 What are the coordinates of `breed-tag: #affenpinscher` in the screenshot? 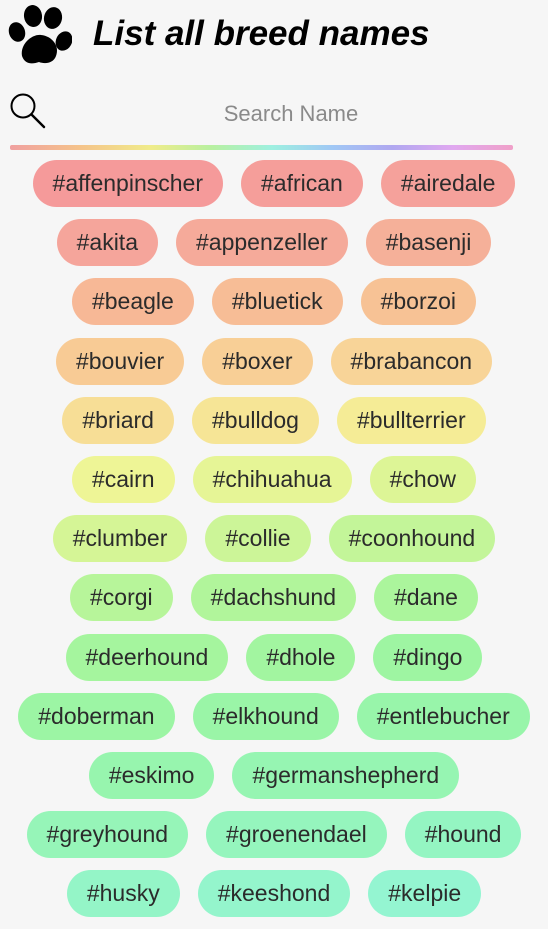 It's located at (127, 183).